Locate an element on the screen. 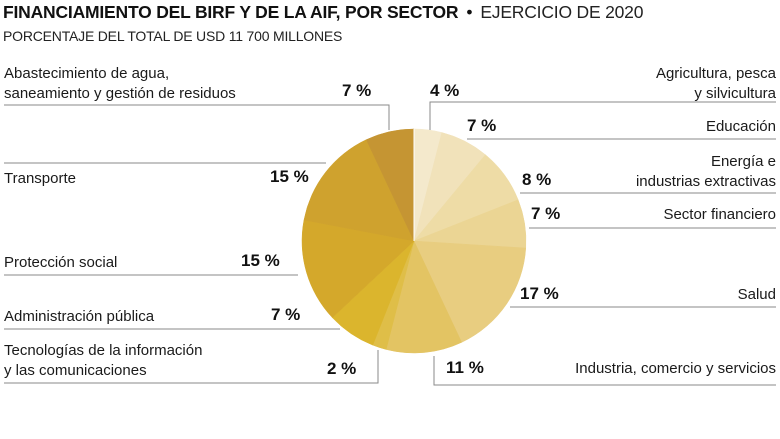 This screenshot has height=439, width=780. slice-label-energia: Energía e industrias extractivas is located at coordinates (706, 172).